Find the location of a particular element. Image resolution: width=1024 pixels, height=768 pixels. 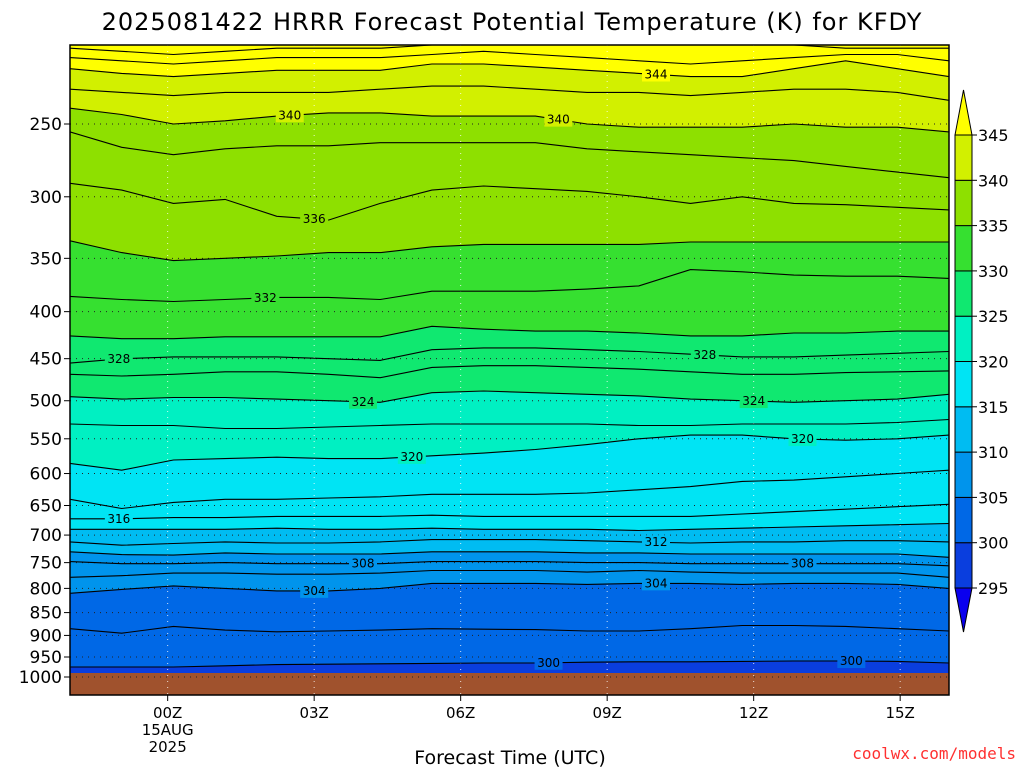

y-tick-label: 700 is located at coordinates (46, 536).